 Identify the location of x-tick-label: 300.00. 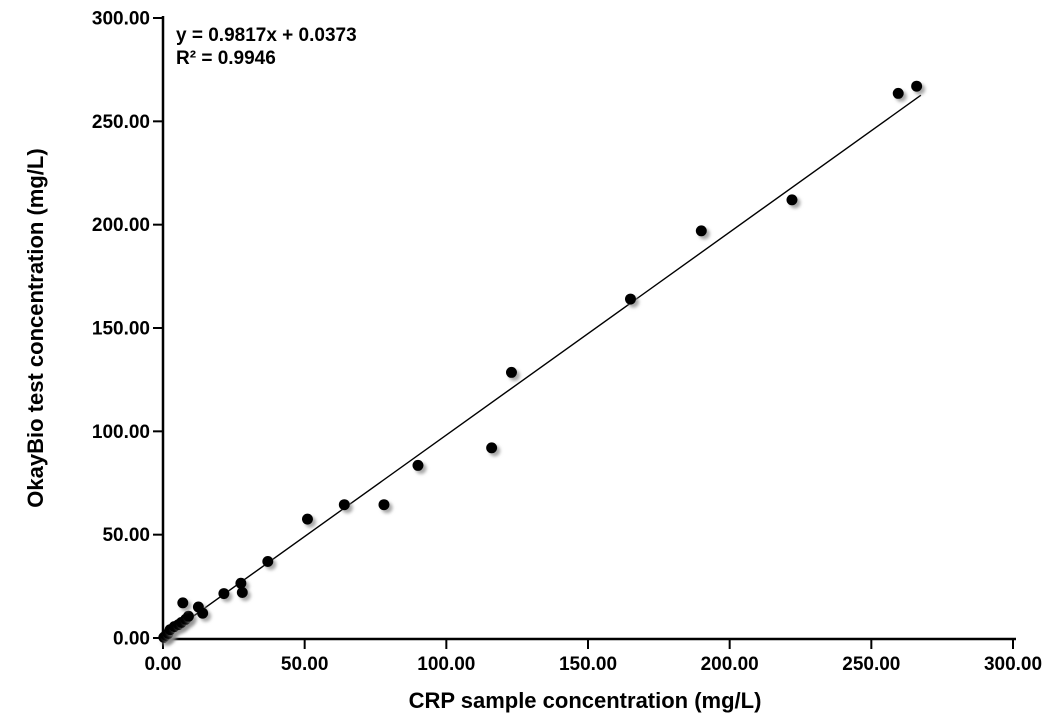
(1013, 664).